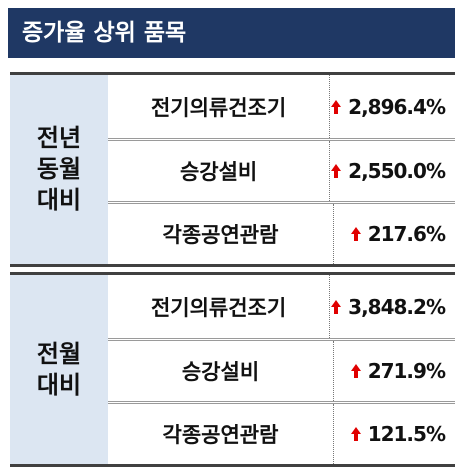 This screenshot has height=472, width=463. I want to click on table-row: 전기의류건조기 3,848.2%, so click(281, 306).